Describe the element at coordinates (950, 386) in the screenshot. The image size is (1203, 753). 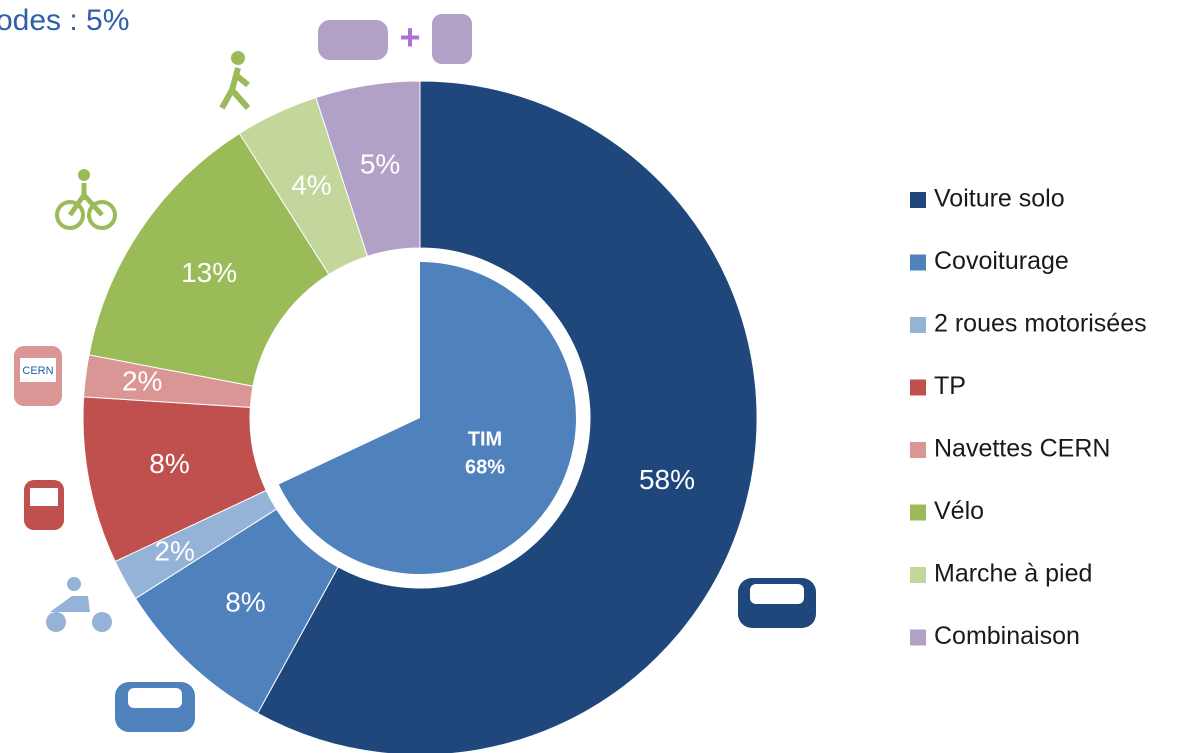
I see `legend-label: TP` at that location.